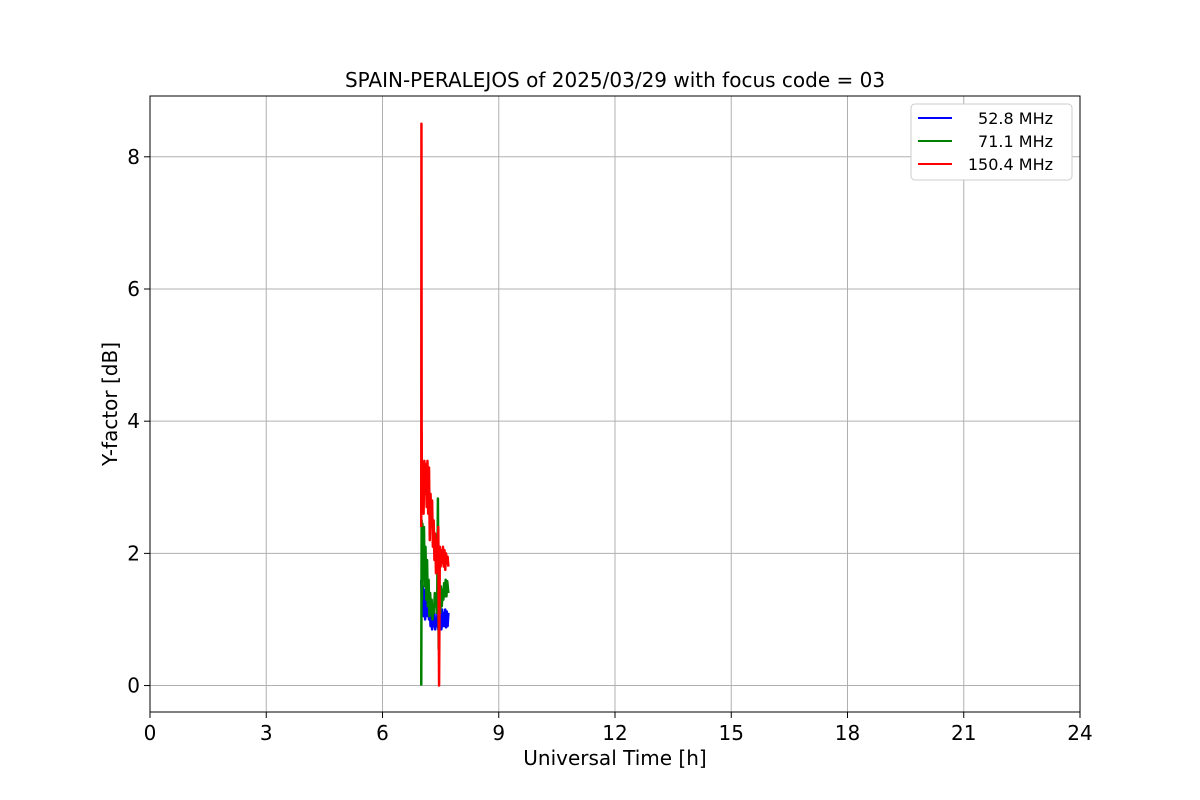  Describe the element at coordinates (133, 553) in the screenshot. I see `y-tick-label: 2` at that location.